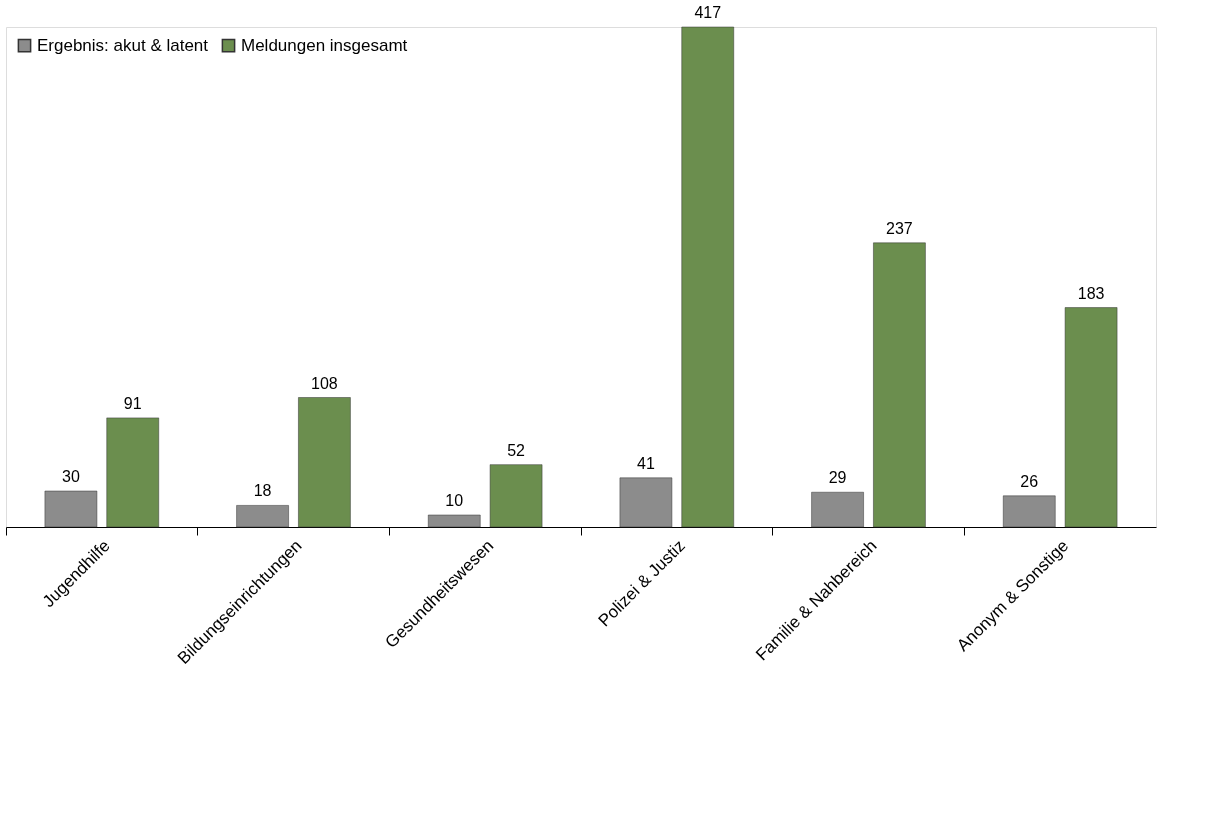  Describe the element at coordinates (1091, 293) in the screenshot. I see `data-label: 183` at that location.